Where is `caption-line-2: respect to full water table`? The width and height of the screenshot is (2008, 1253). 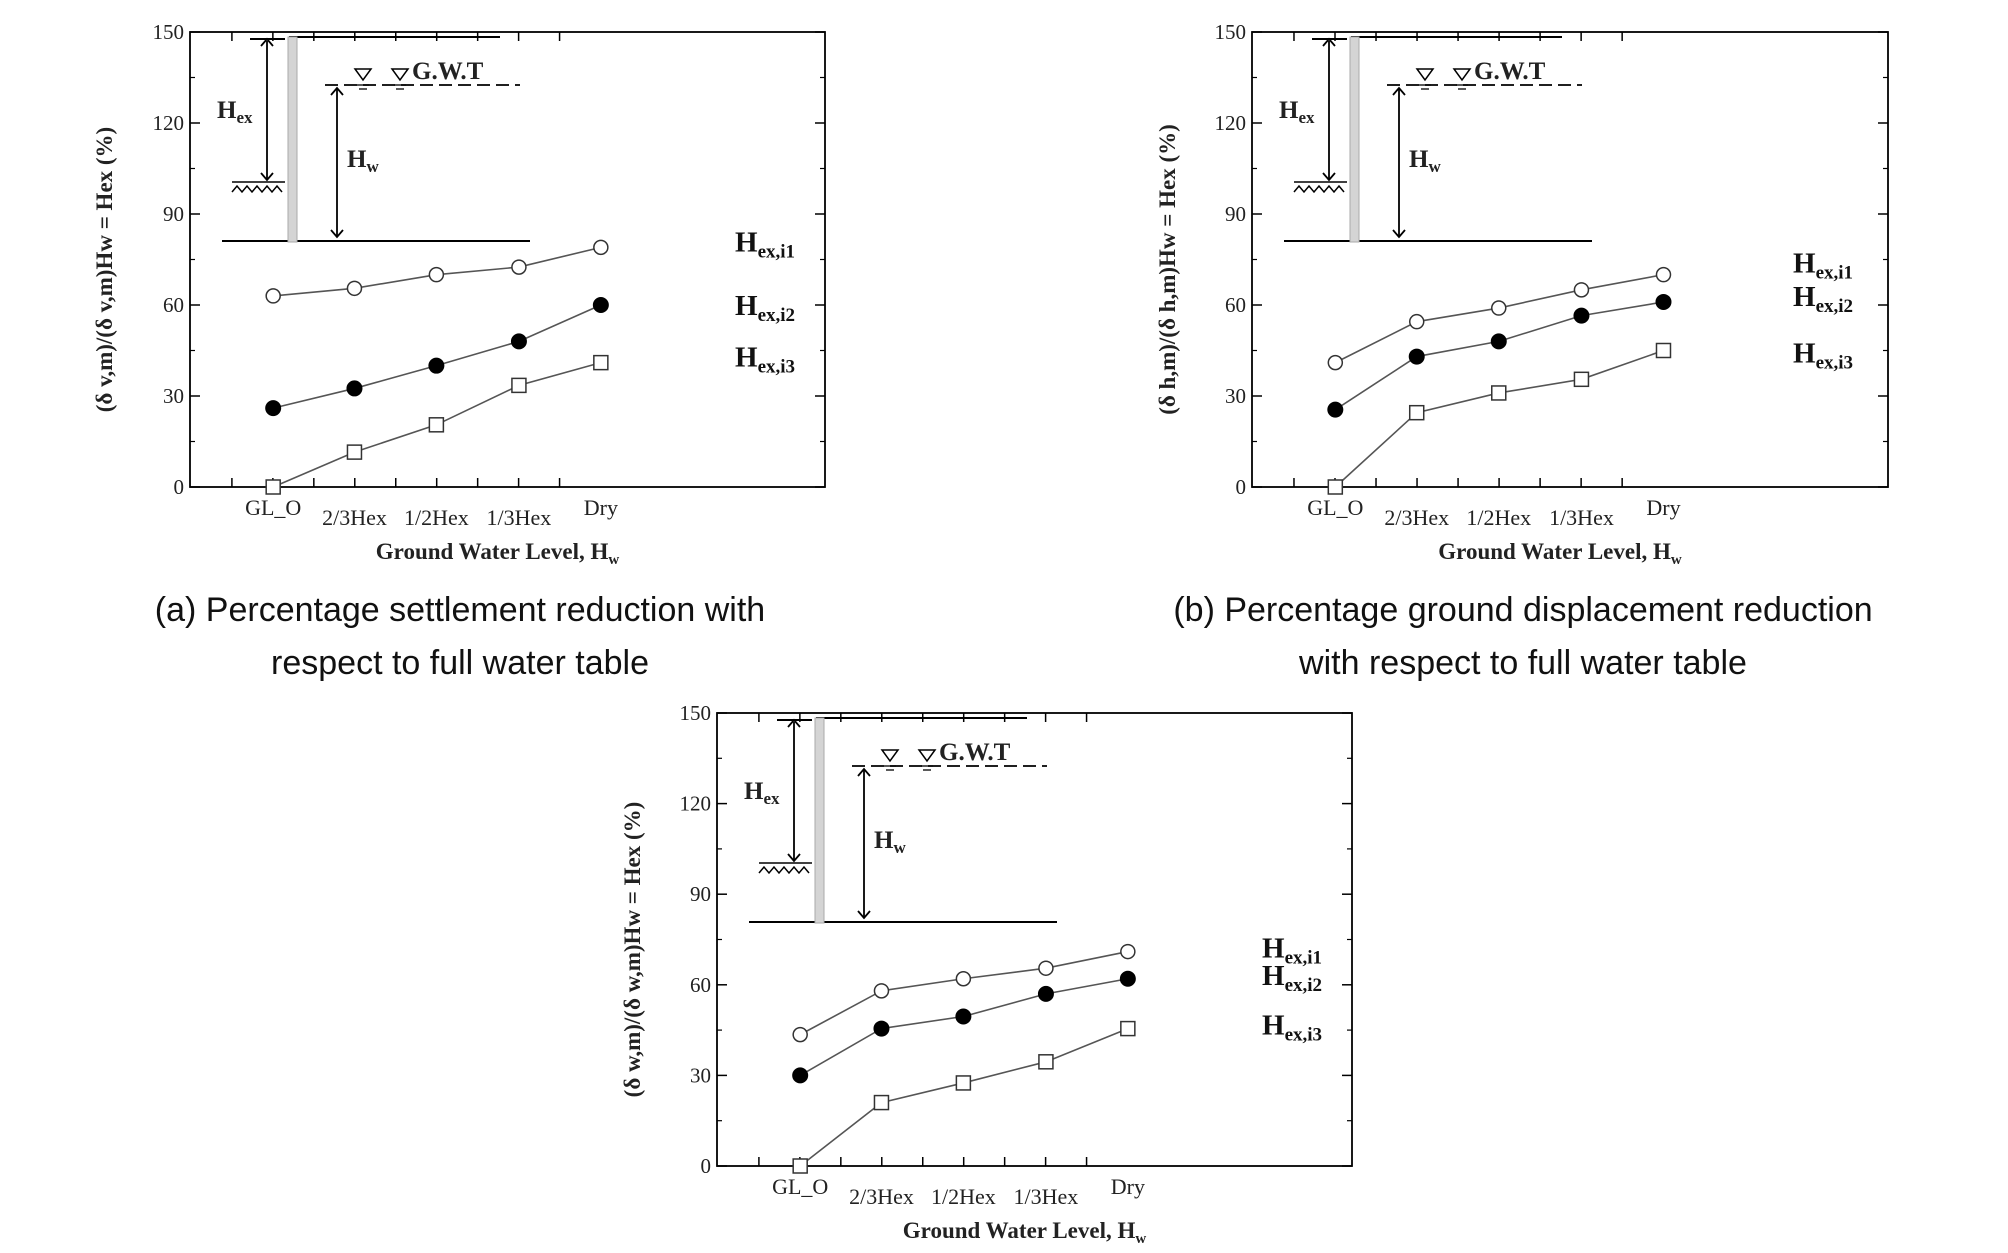
caption-line-2: respect to full water table is located at coordinates (460, 663).